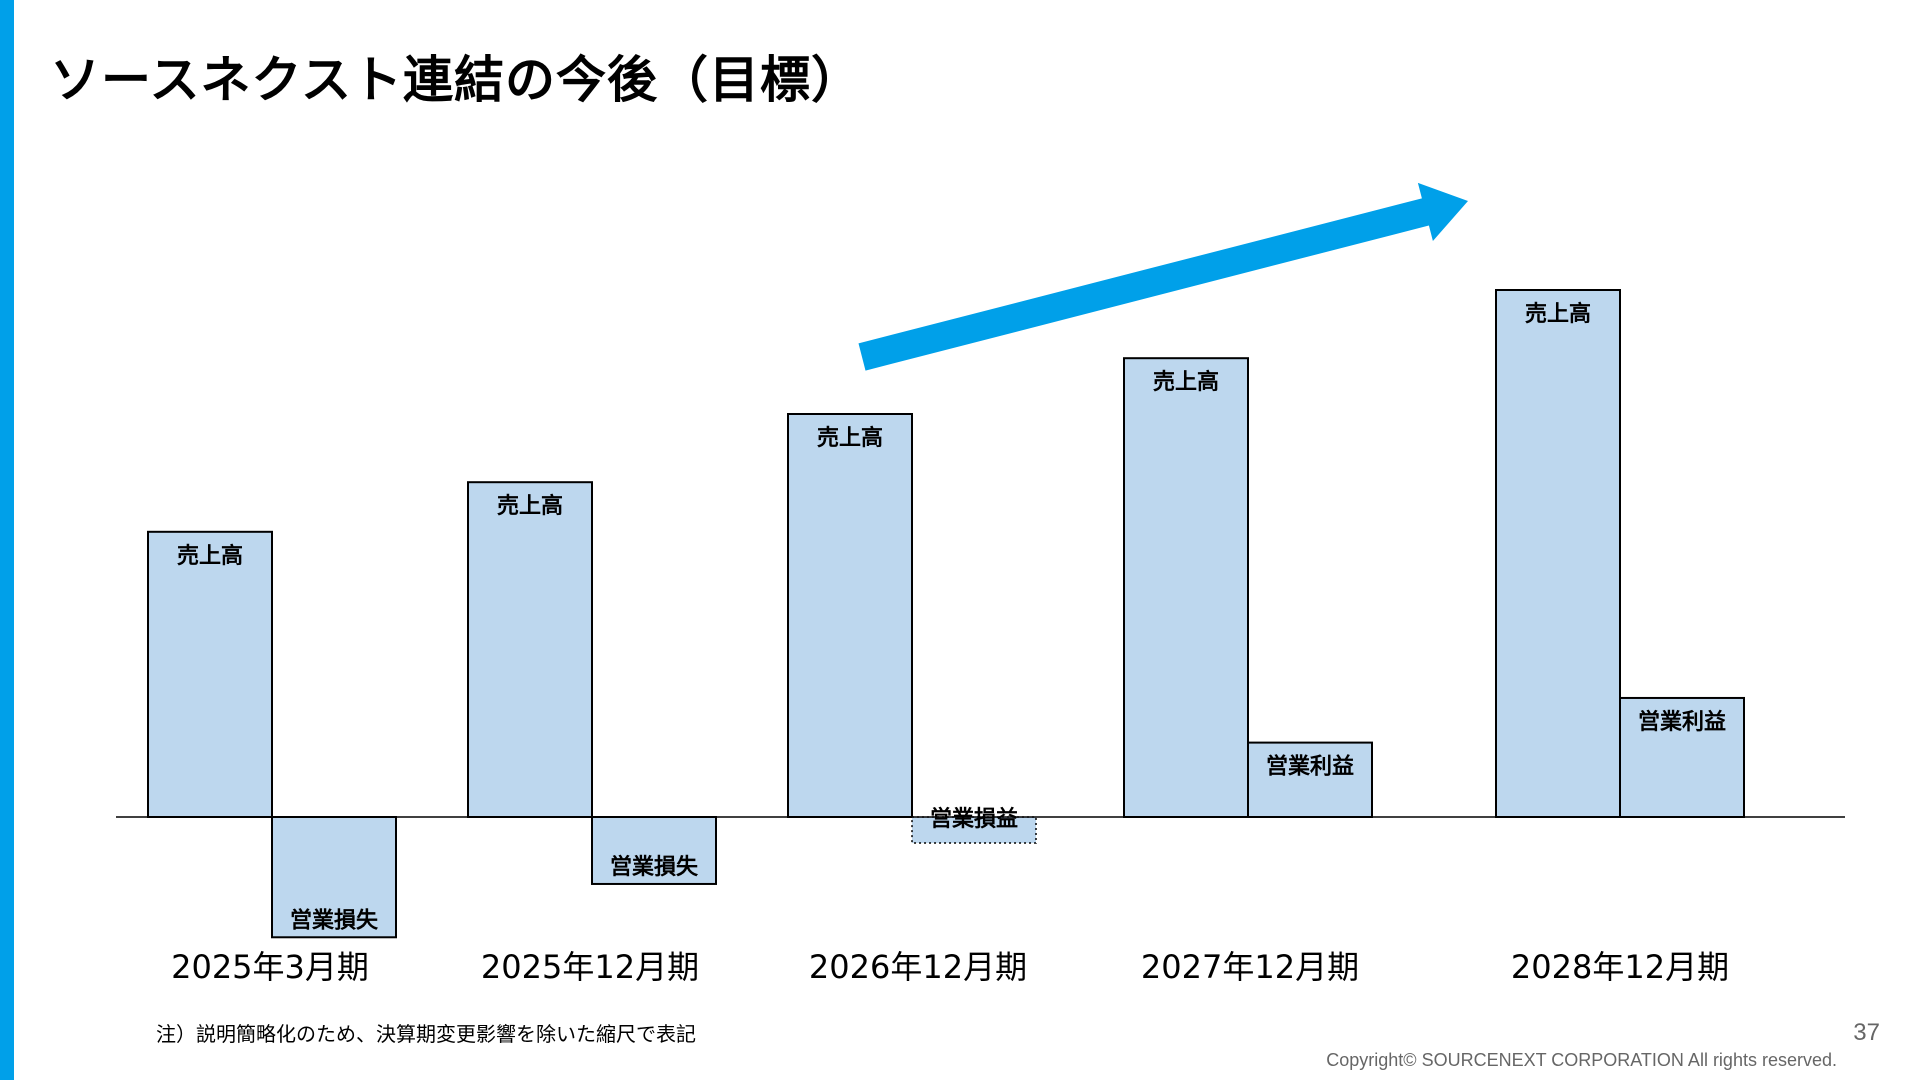 This screenshot has width=1920, height=1080. What do you see at coordinates (1866, 1032) in the screenshot?
I see `page-number: 37` at bounding box center [1866, 1032].